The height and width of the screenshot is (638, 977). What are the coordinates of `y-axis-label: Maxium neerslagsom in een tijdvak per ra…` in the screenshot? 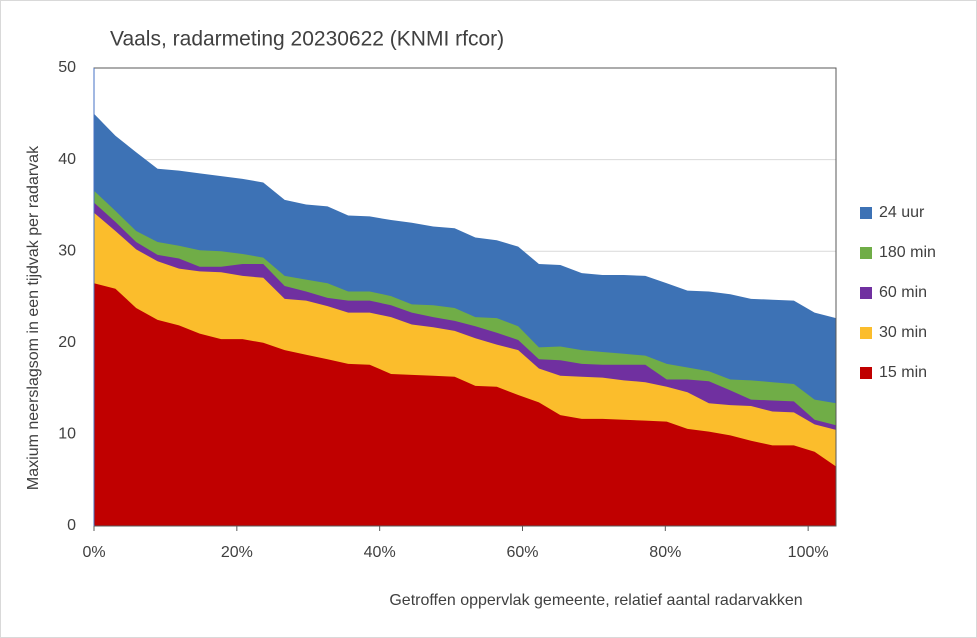 It's located at (33, 317).